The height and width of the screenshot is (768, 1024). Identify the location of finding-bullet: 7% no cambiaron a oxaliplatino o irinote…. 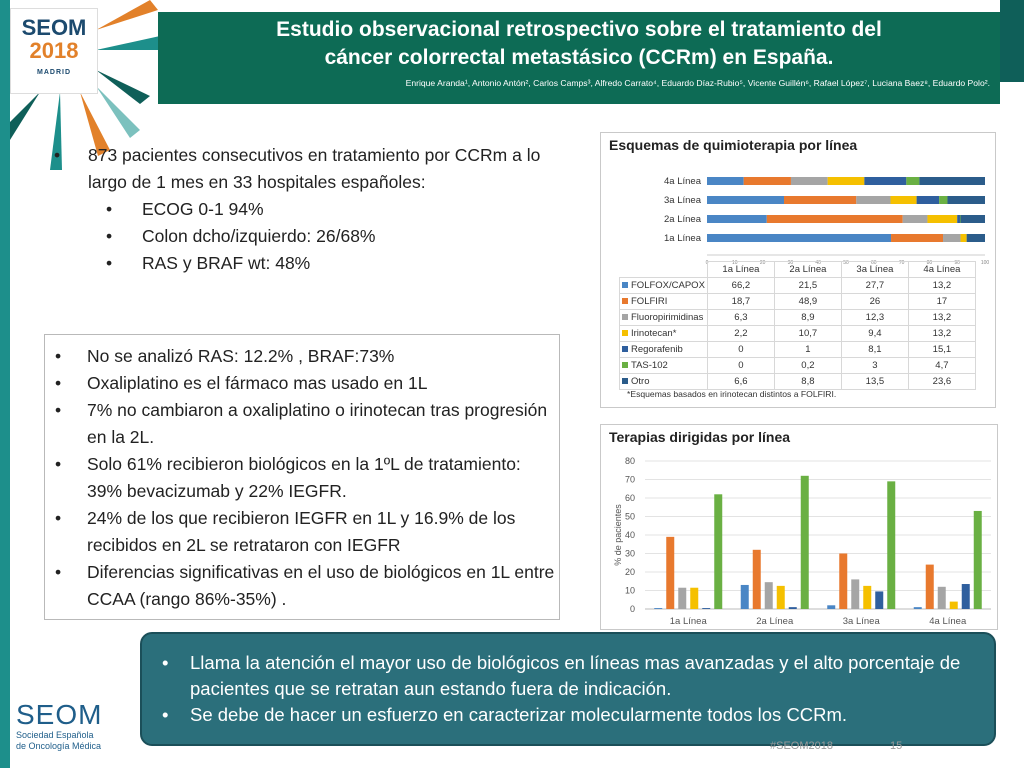
(302, 424).